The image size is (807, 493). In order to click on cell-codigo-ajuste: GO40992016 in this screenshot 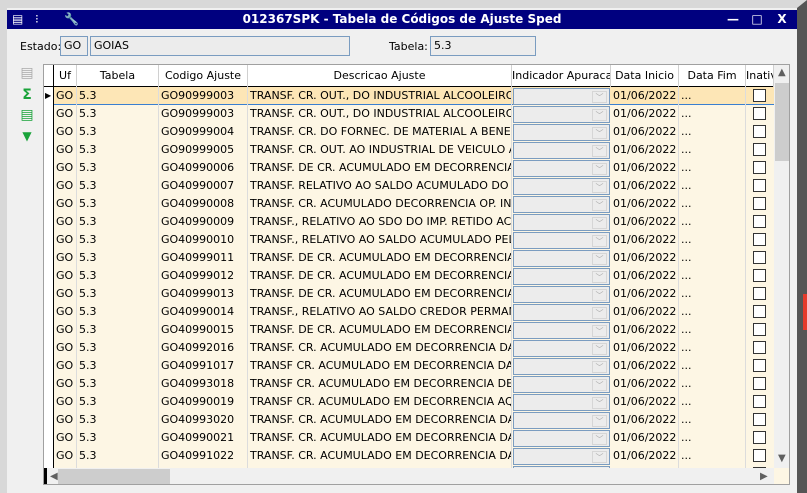, I will do `click(203, 348)`.